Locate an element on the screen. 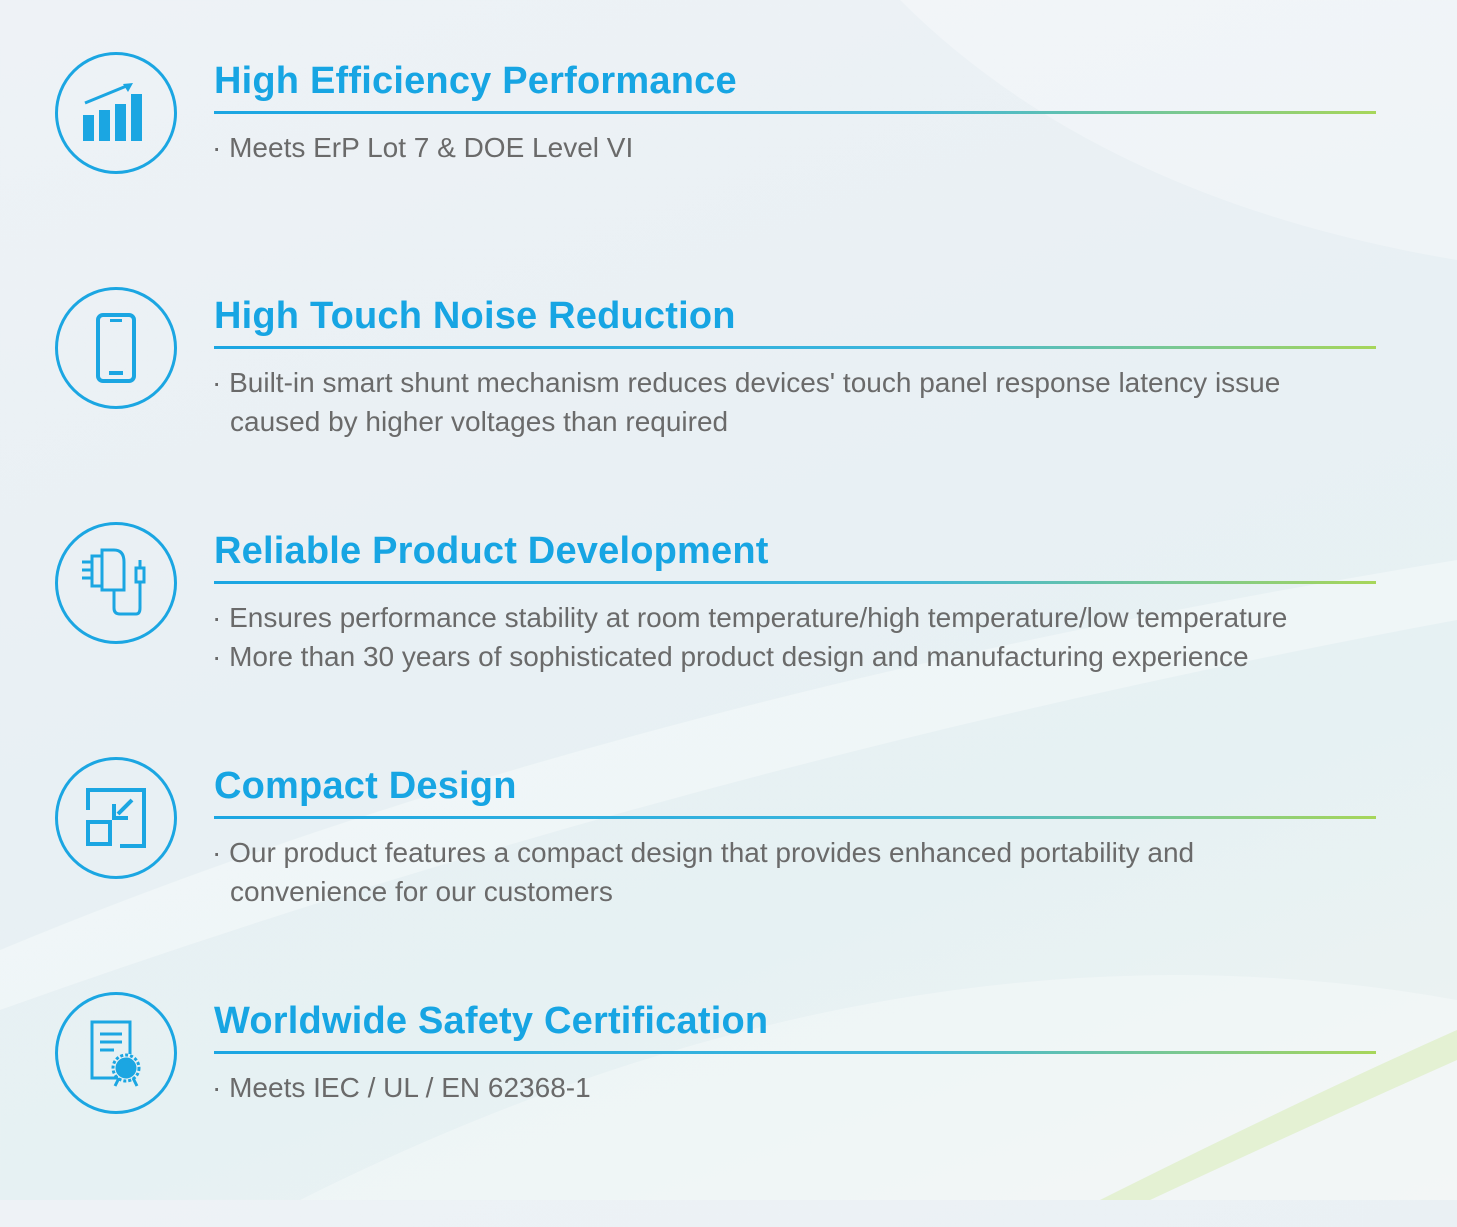 The image size is (1457, 1227). feature-title: High Efficiency Performance is located at coordinates (475, 81).